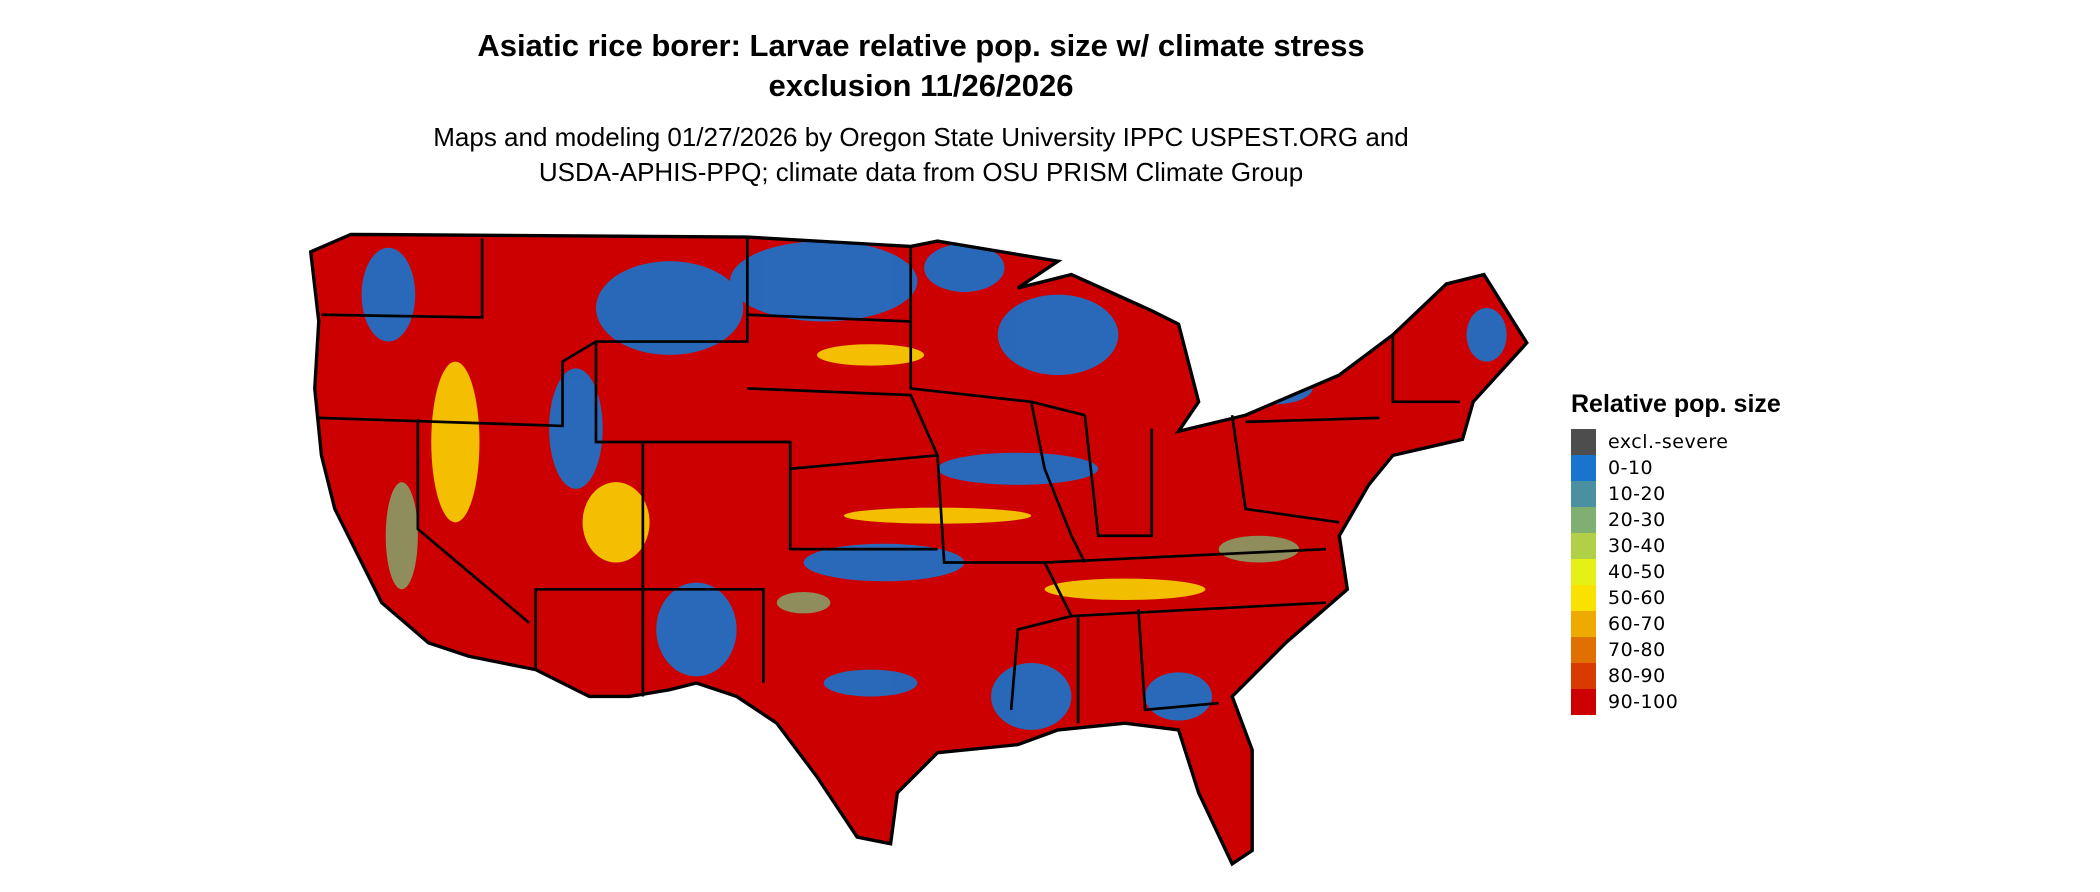  What do you see at coordinates (921, 85) in the screenshot?
I see `title-line-2: exclusion 11/26/2026` at bounding box center [921, 85].